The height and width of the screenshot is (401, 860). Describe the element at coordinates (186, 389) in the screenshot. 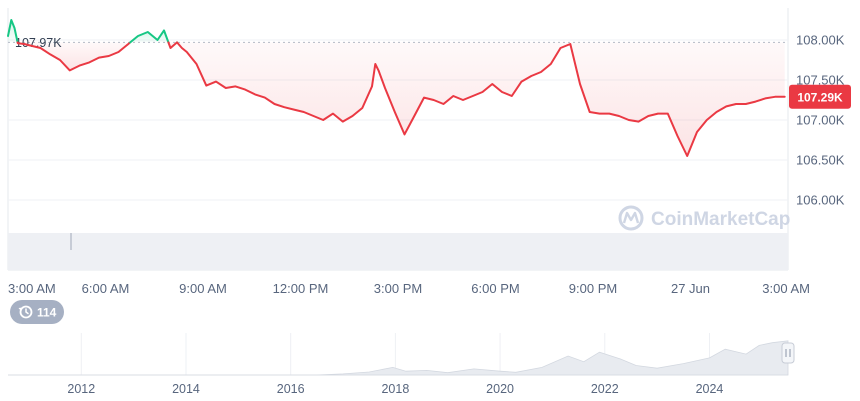

I see `navigator-year-label: 2014` at that location.